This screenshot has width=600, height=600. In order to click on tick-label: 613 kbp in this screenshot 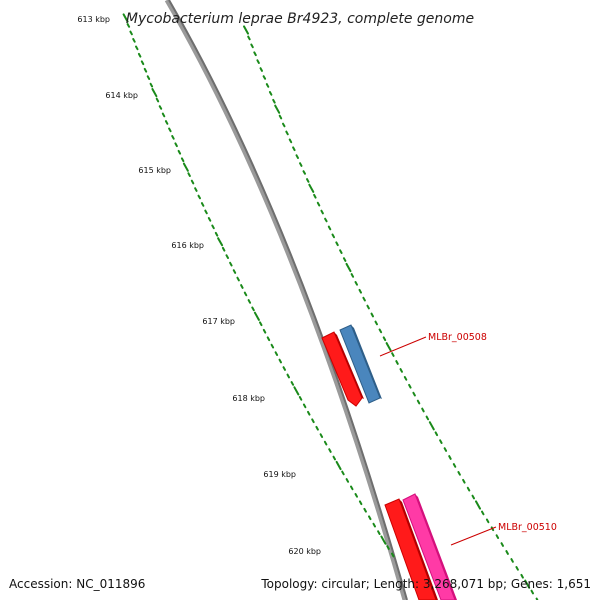, I will do `click(93, 19)`.